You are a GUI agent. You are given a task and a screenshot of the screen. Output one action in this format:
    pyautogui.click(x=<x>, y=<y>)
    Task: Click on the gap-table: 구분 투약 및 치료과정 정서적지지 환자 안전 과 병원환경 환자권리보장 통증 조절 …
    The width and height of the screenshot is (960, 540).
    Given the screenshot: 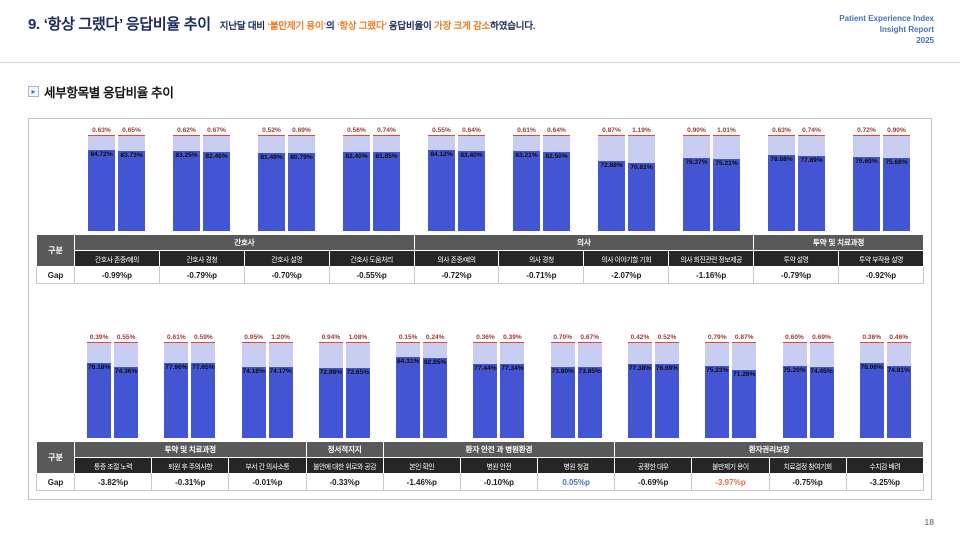 What is the action you would take?
    pyautogui.click(x=480, y=466)
    